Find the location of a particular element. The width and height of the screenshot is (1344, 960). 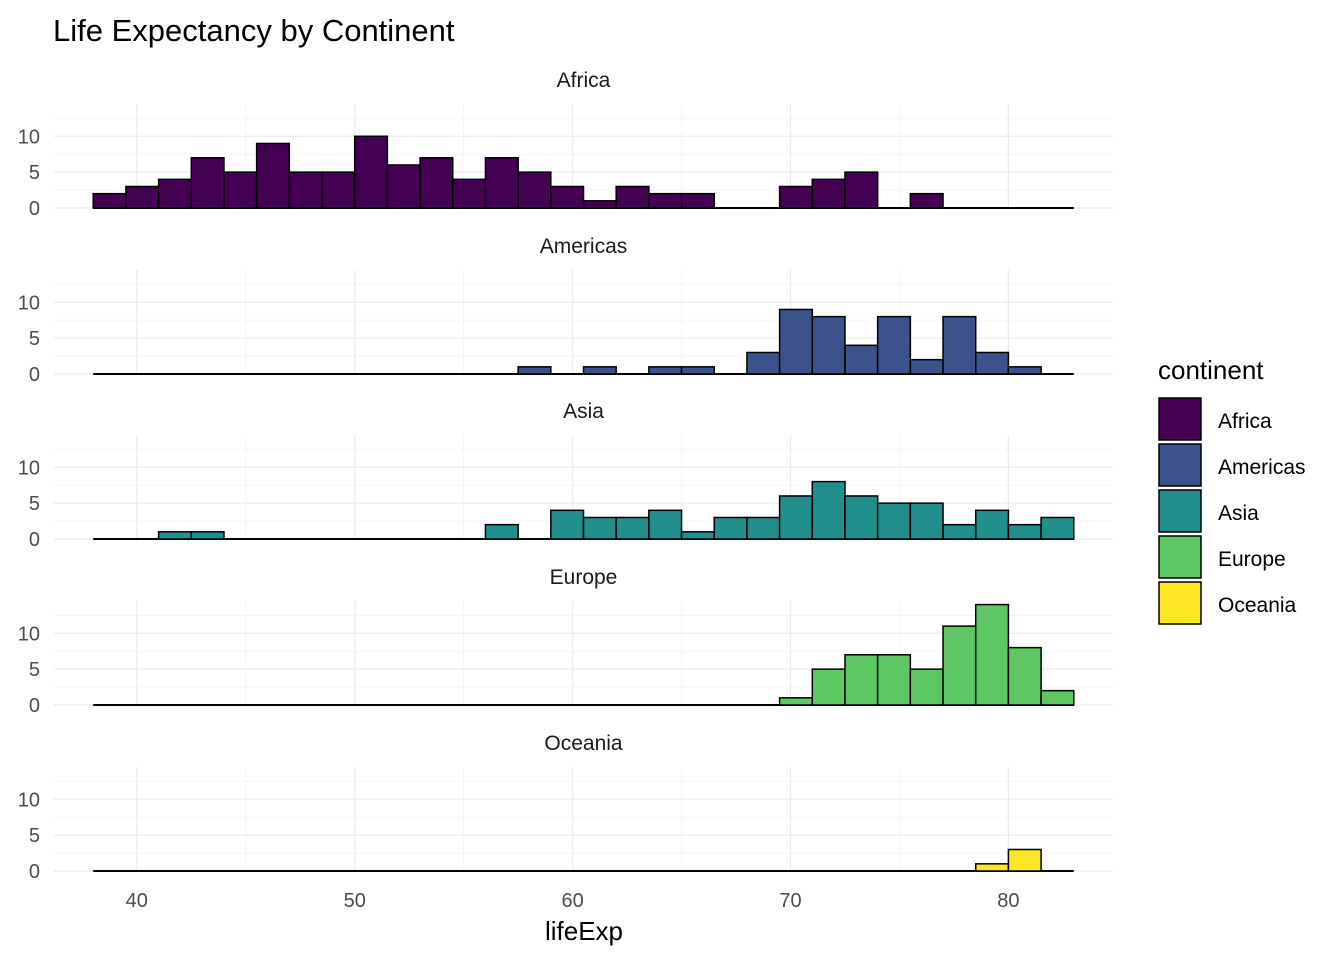

facet-label-americas: Americas is located at coordinates (584, 246).